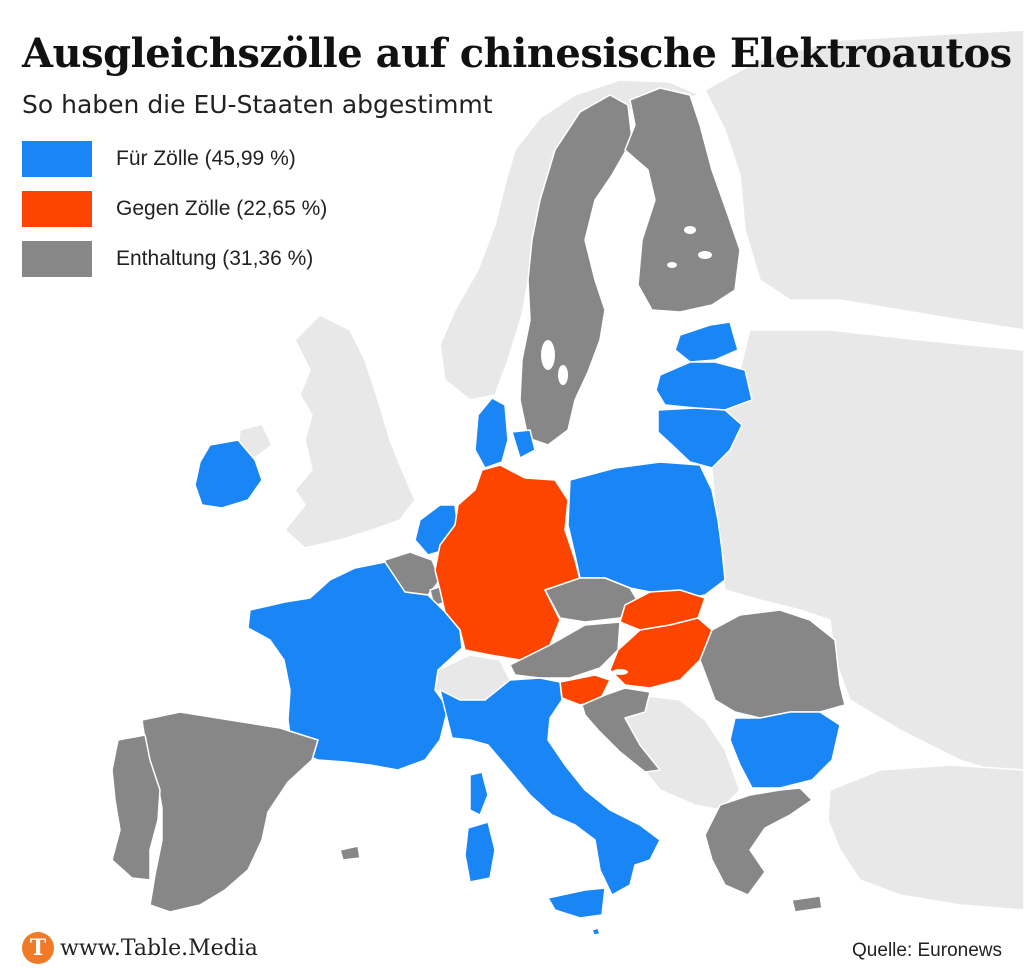  Describe the element at coordinates (646, 531) in the screenshot. I see `region-poland` at that location.